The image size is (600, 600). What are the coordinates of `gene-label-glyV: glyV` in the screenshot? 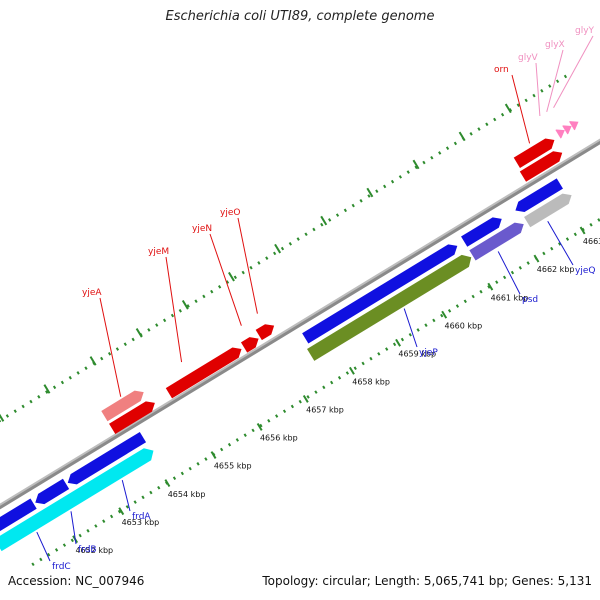 It's located at (528, 58).